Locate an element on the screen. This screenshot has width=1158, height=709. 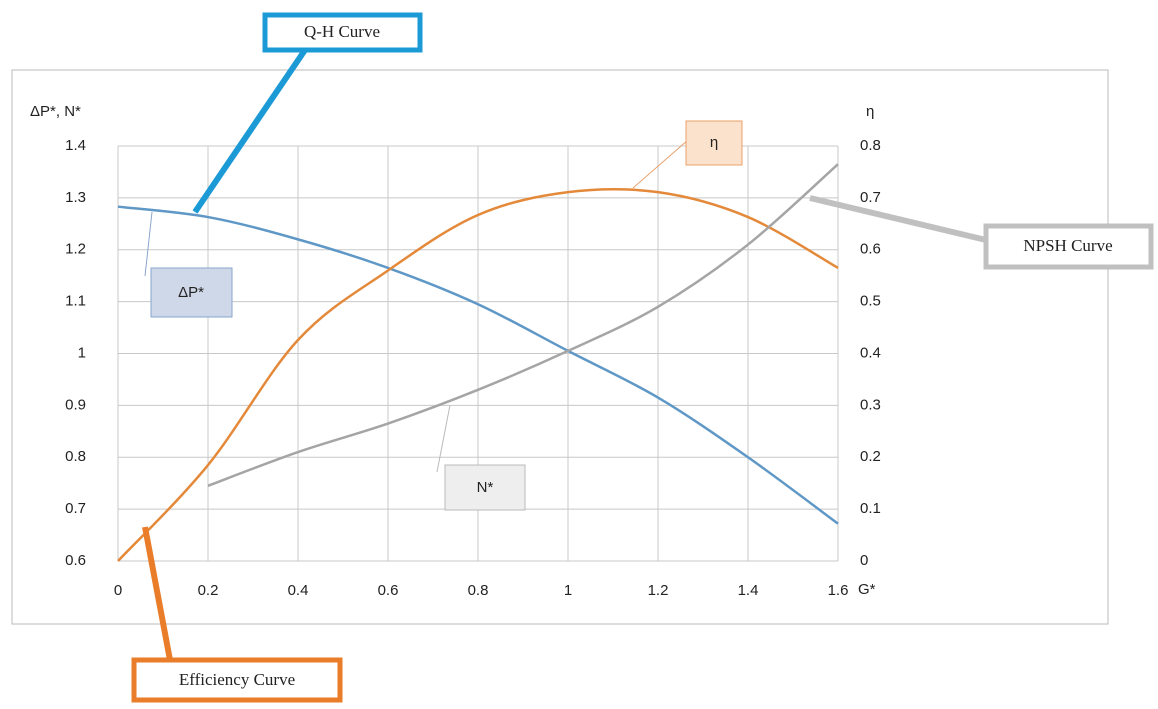
x-tick-label: 1.2 is located at coordinates (658, 590).